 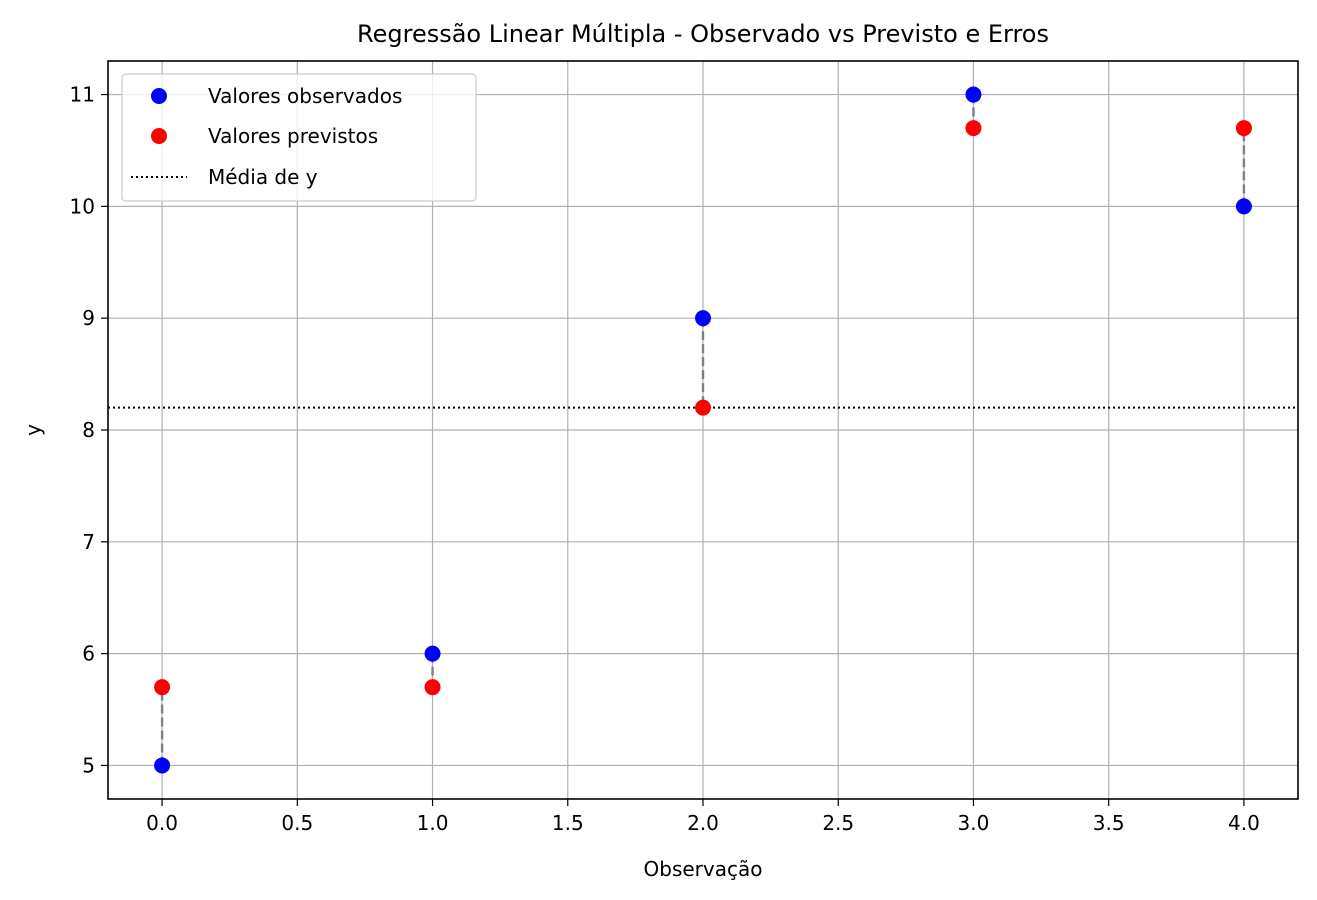 I want to click on legend-box, so click(x=299, y=137).